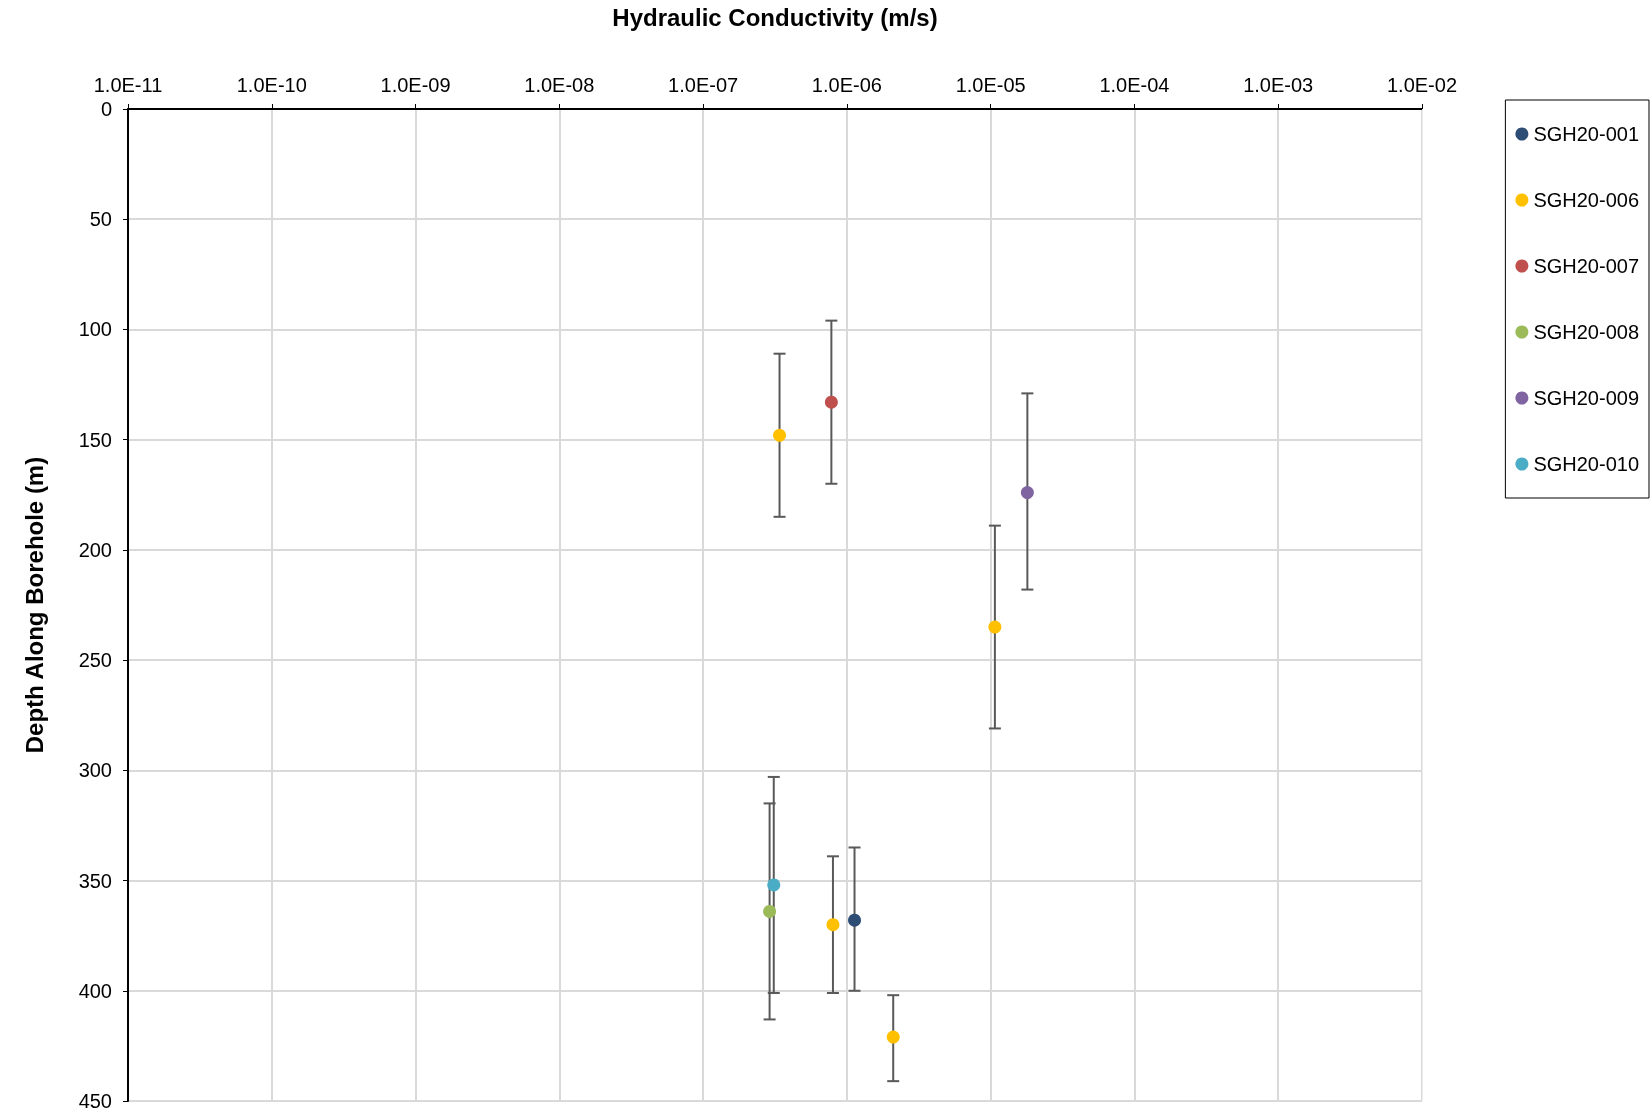 This screenshot has height=1115, width=1652. Describe the element at coordinates (703, 85) in the screenshot. I see `x-tick-label: 1.0E-07` at that location.